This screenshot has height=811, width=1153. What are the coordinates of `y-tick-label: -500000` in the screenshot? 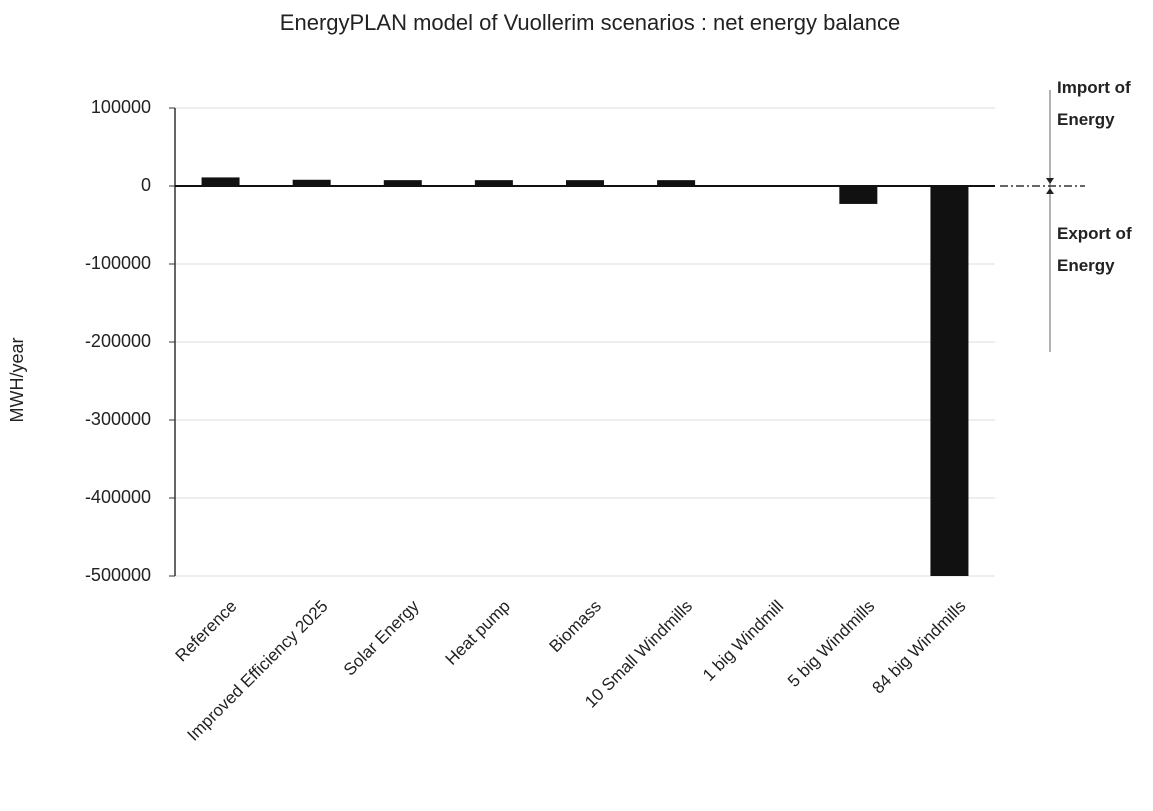 It's located at (118, 575).